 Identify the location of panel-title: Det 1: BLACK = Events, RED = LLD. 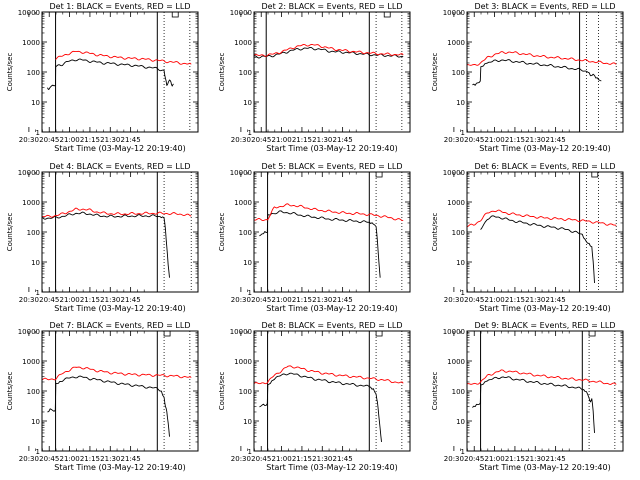
(120, 6).